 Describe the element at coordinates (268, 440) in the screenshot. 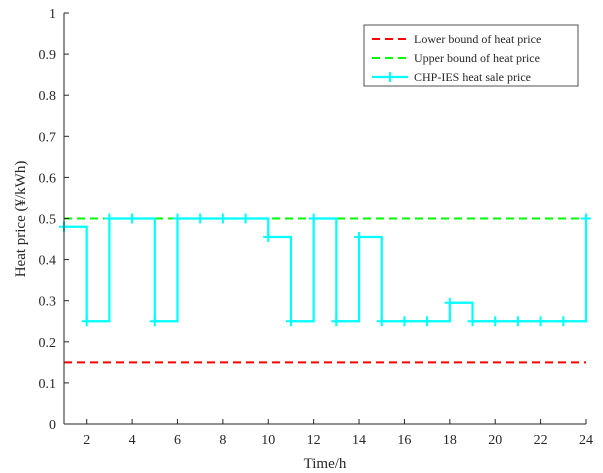

I see `x-tick-label: 10` at that location.